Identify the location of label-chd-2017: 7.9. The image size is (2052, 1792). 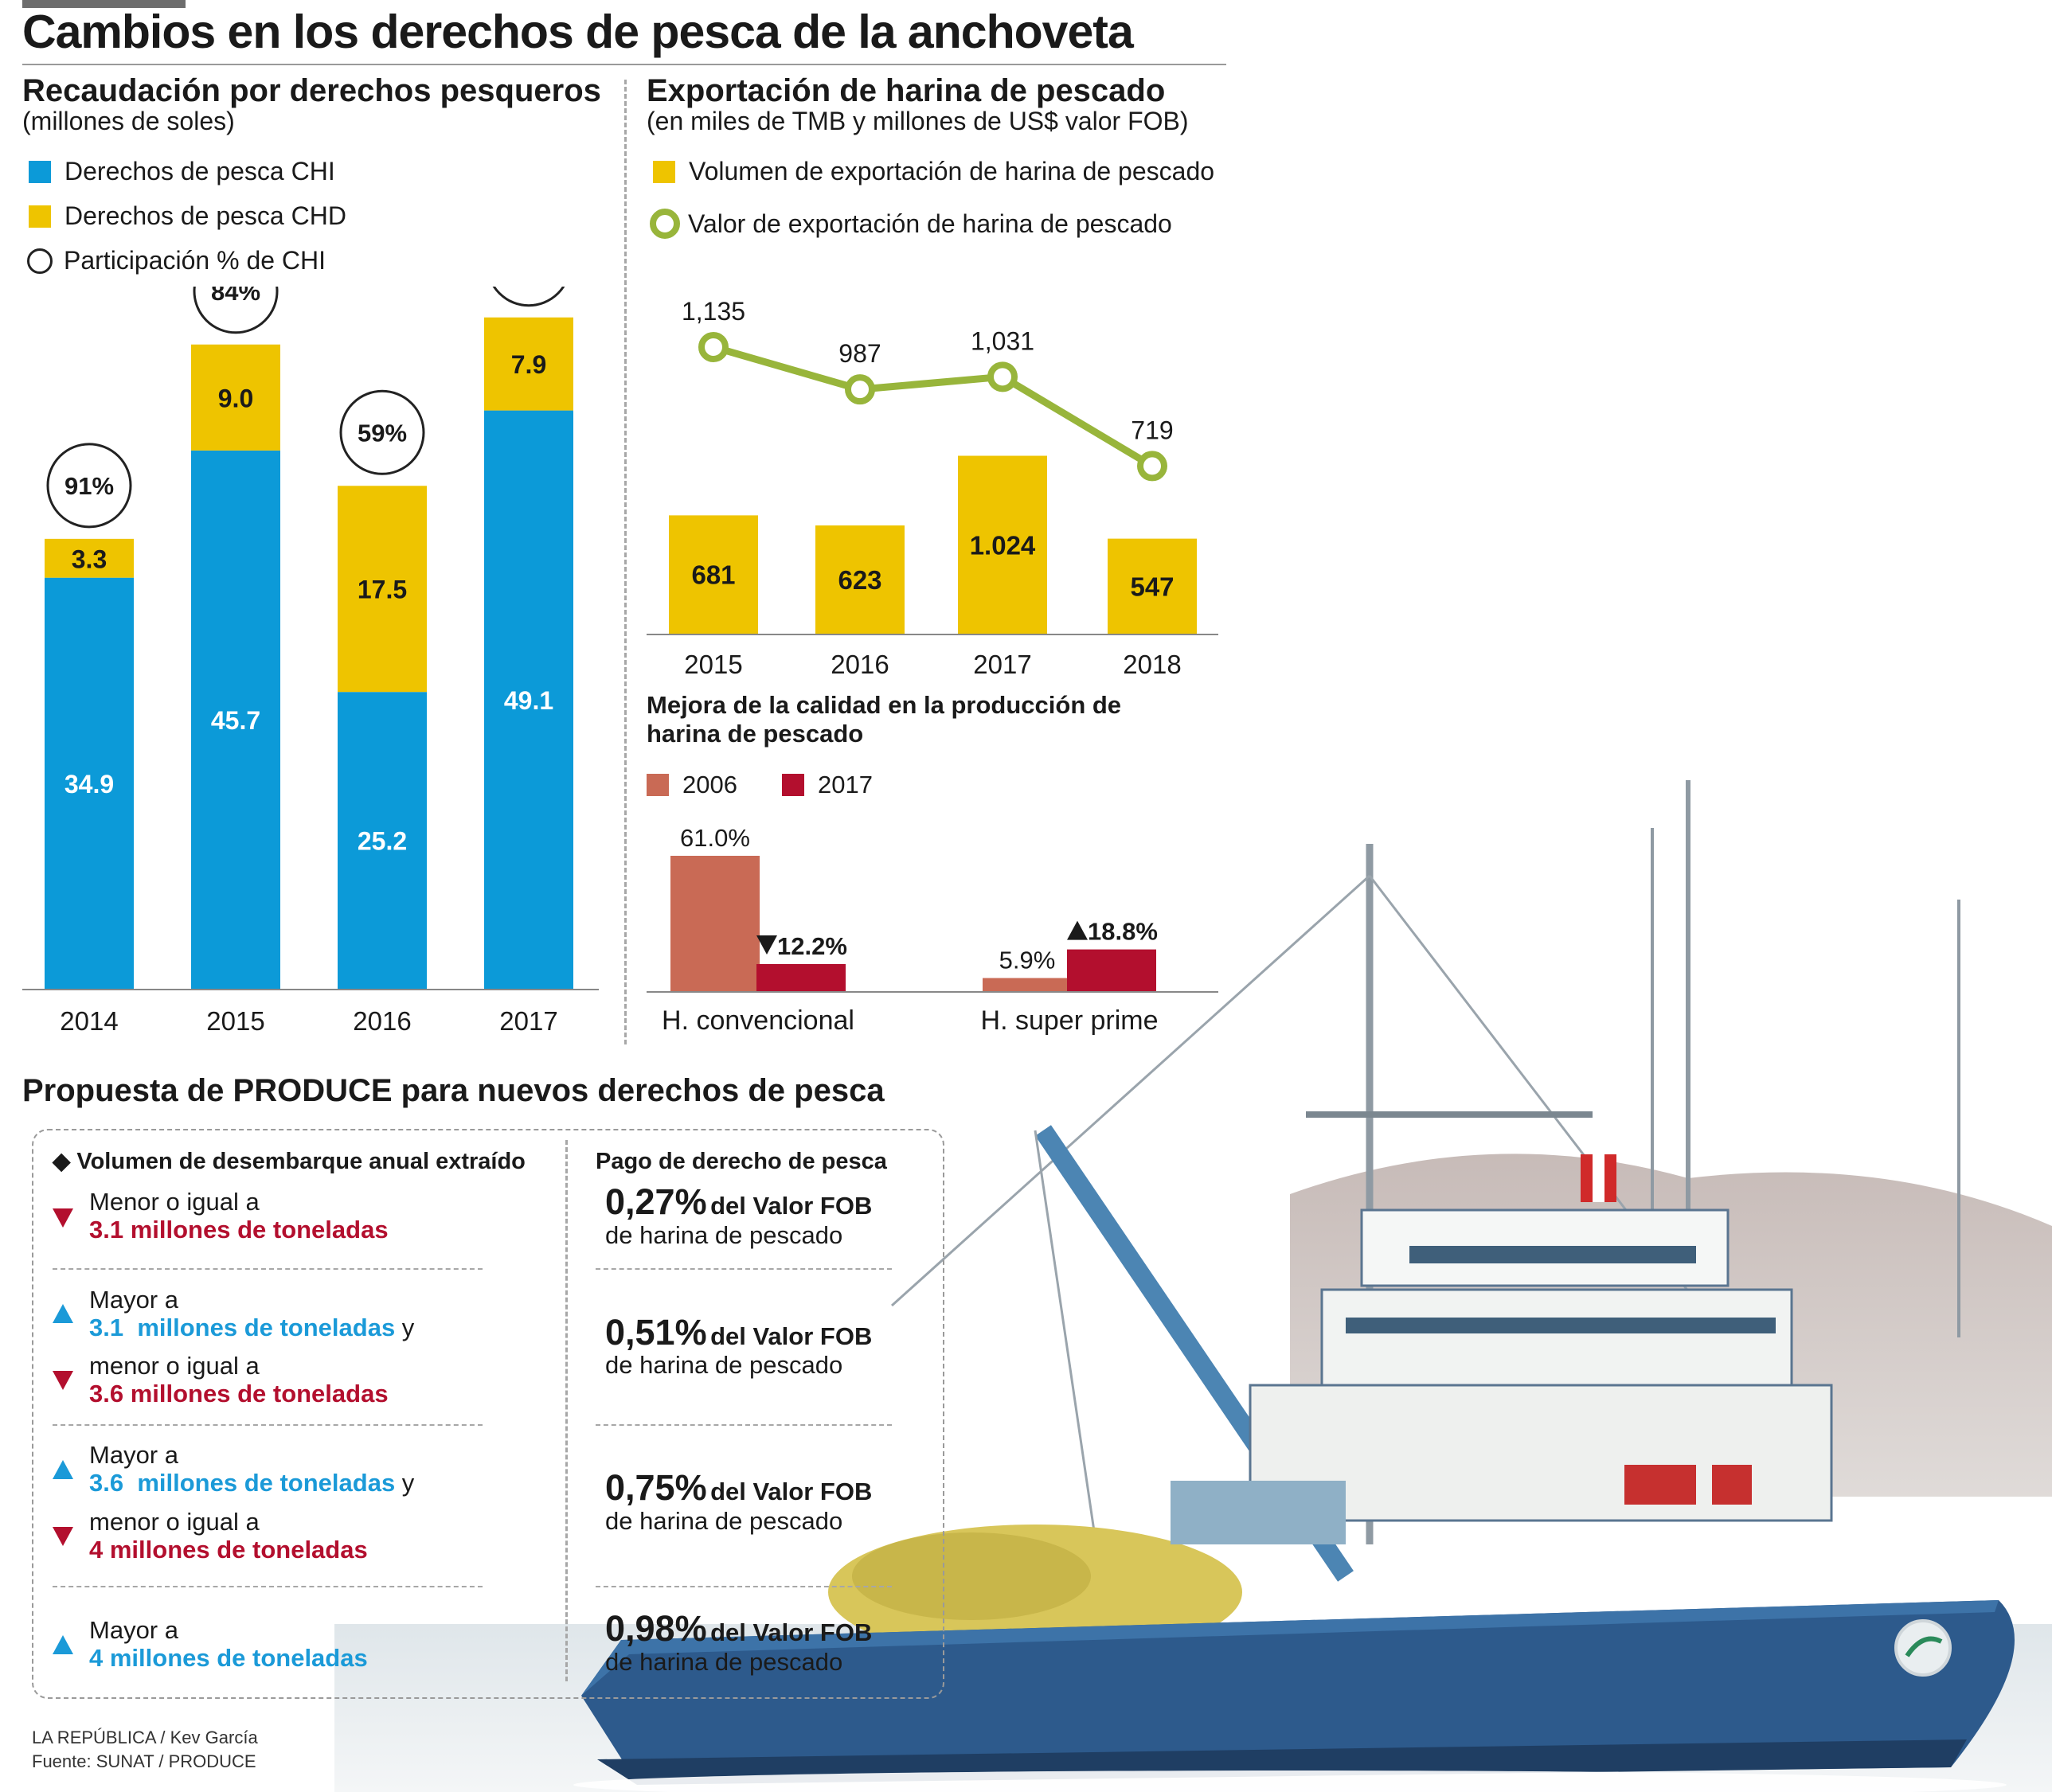
(528, 364).